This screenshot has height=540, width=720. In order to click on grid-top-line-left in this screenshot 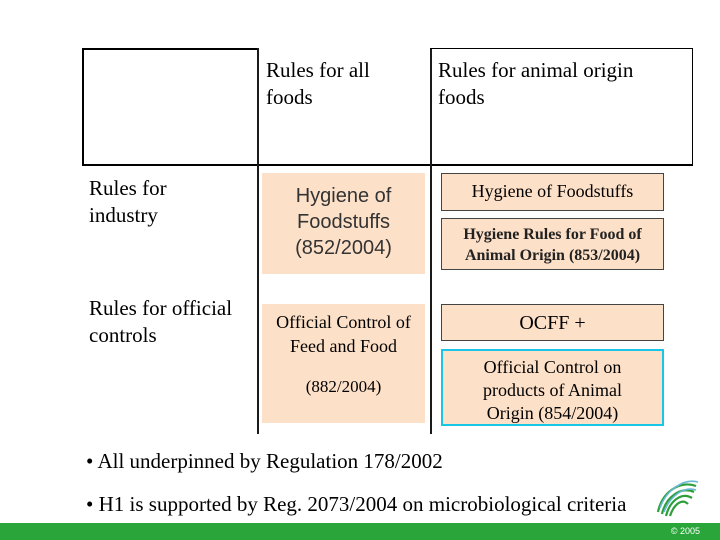, I will do `click(170, 49)`.